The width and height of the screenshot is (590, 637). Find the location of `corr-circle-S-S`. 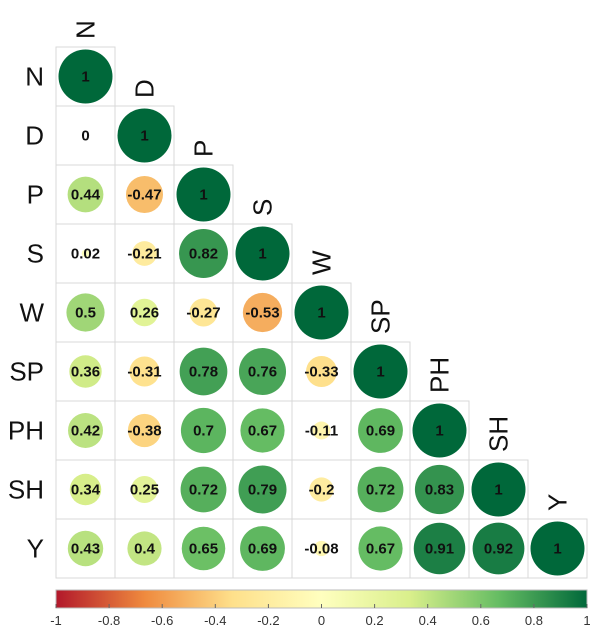

corr-circle-S-S is located at coordinates (262, 253).